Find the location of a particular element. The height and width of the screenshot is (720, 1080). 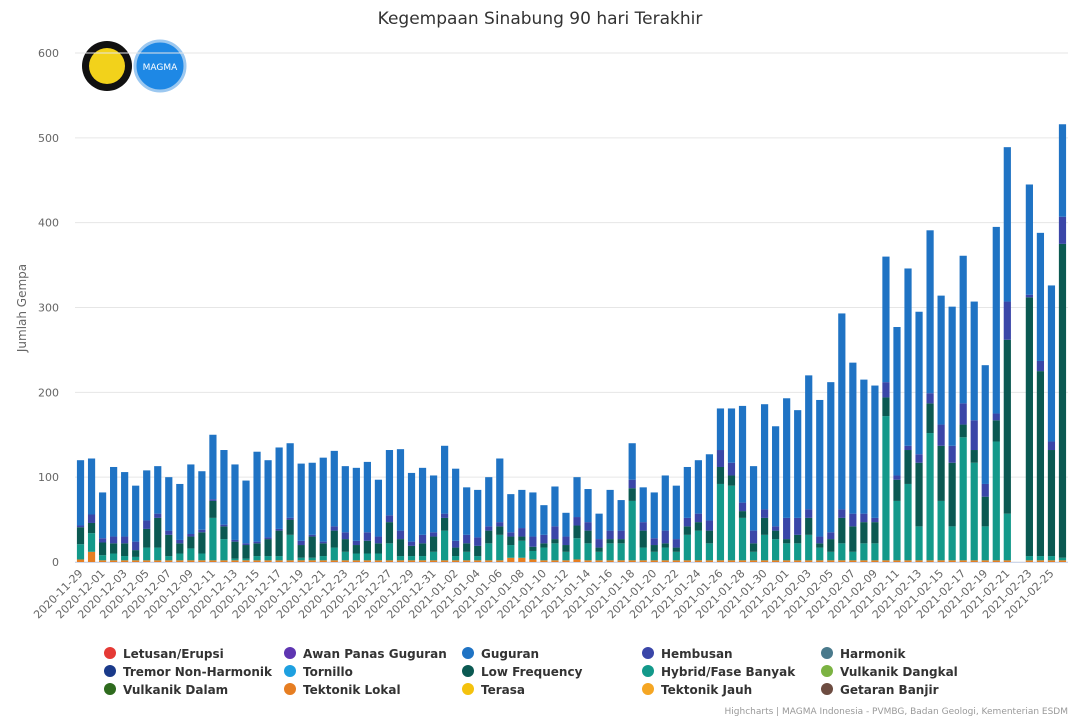

legend-item: Tektonik Lokal is located at coordinates (342, 690).